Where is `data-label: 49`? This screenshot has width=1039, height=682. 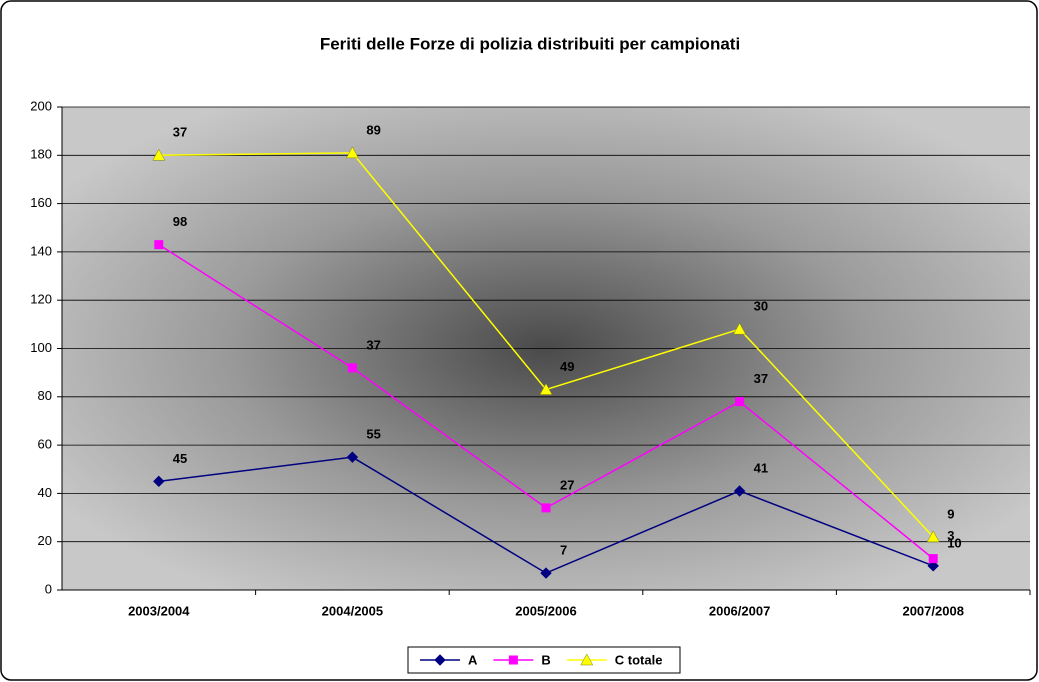
data-label: 49 is located at coordinates (567, 366).